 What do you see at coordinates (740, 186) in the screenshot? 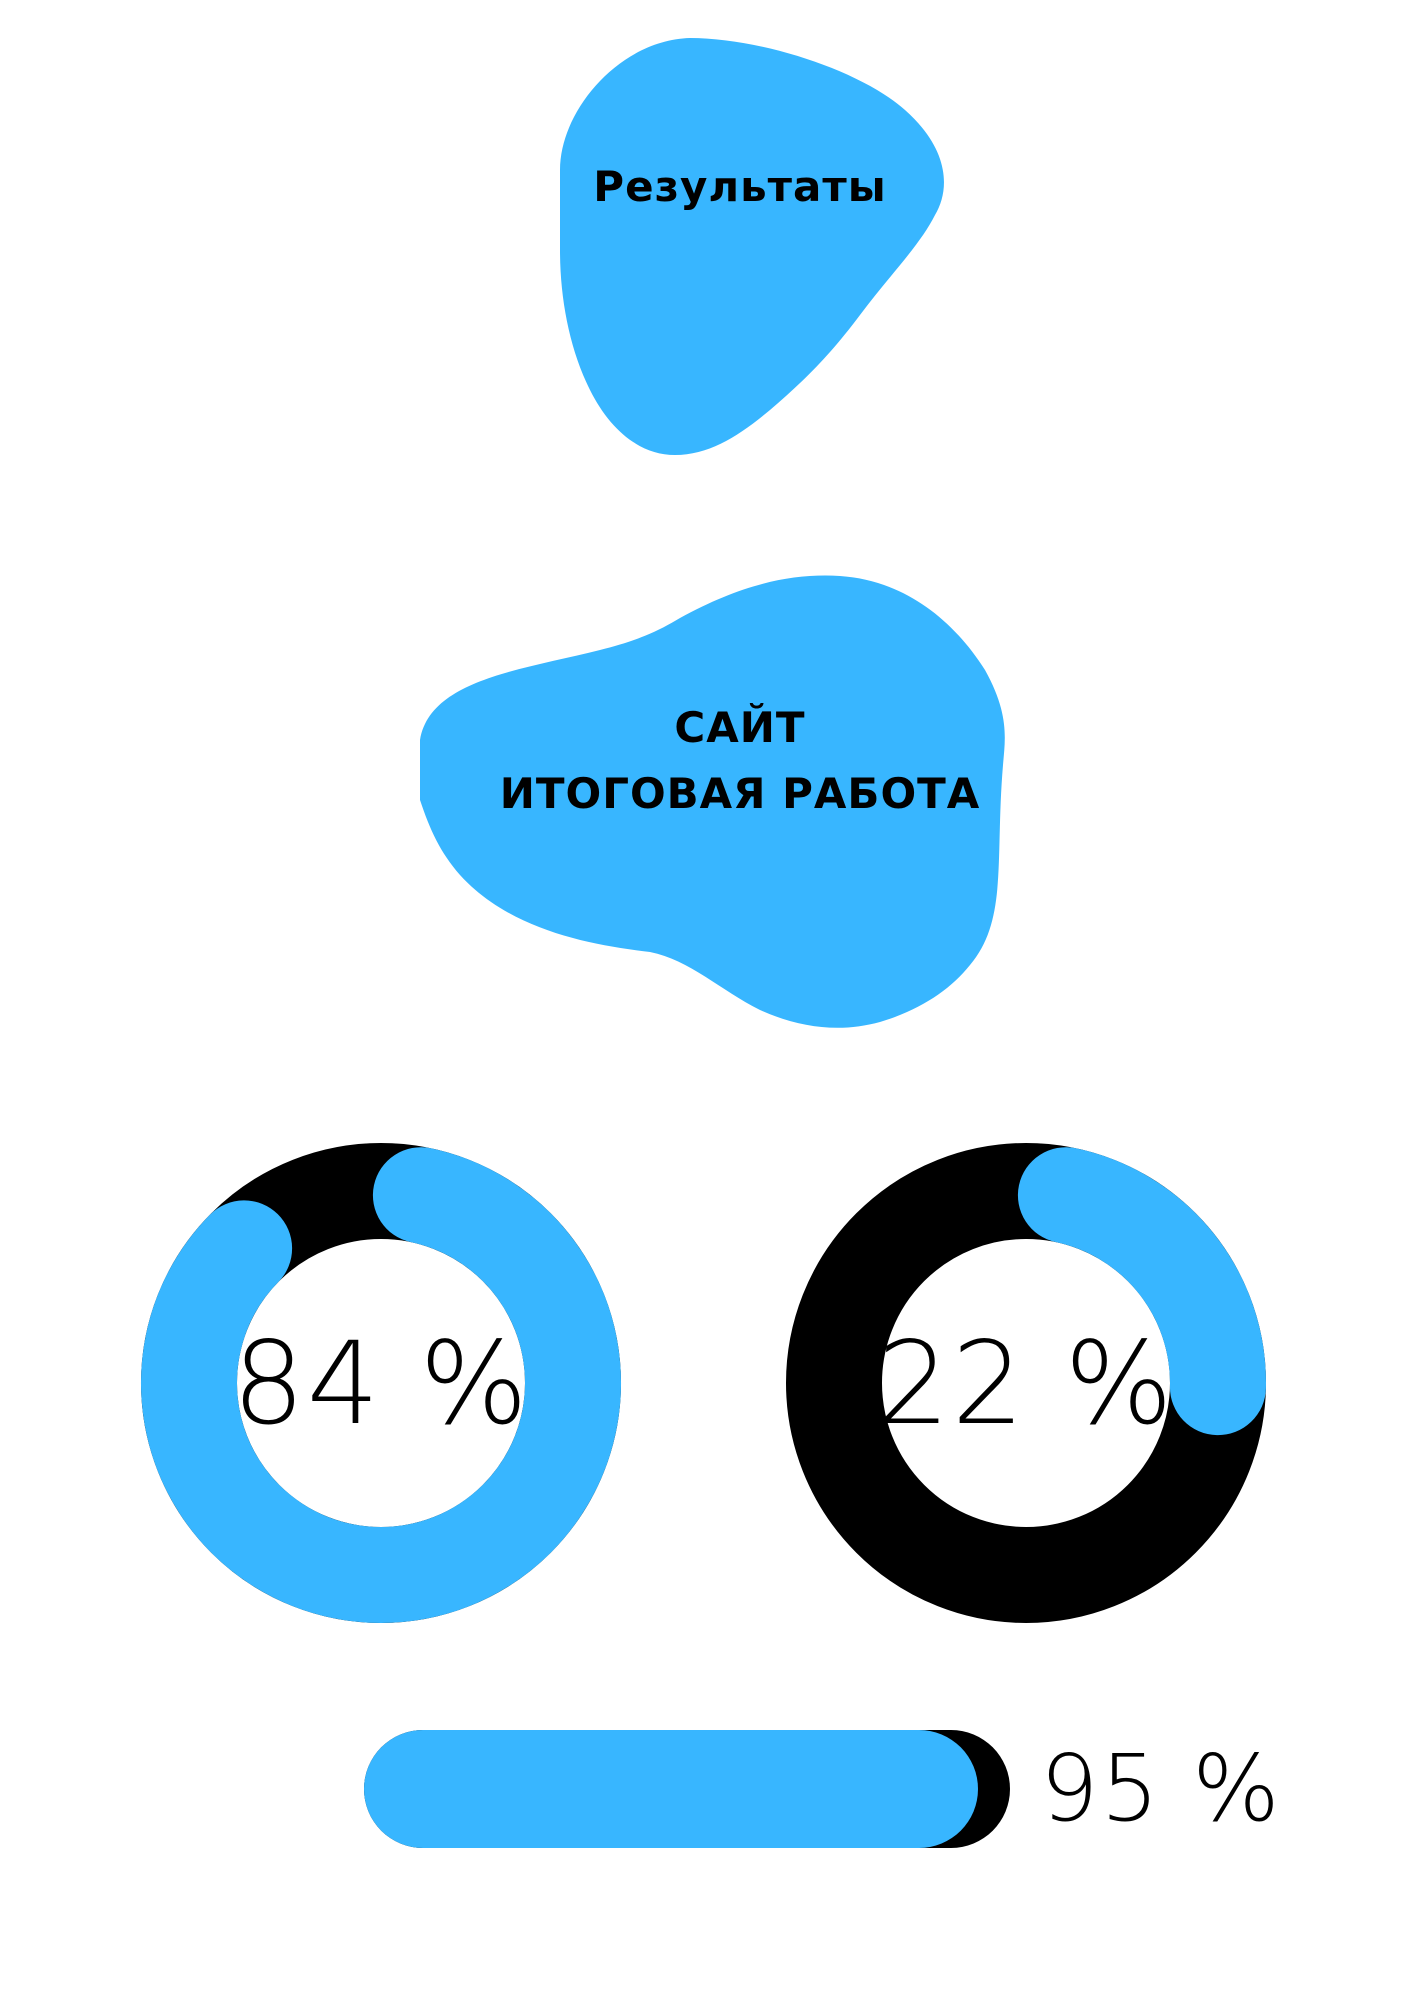
I see `results-heading: Результаты` at bounding box center [740, 186].